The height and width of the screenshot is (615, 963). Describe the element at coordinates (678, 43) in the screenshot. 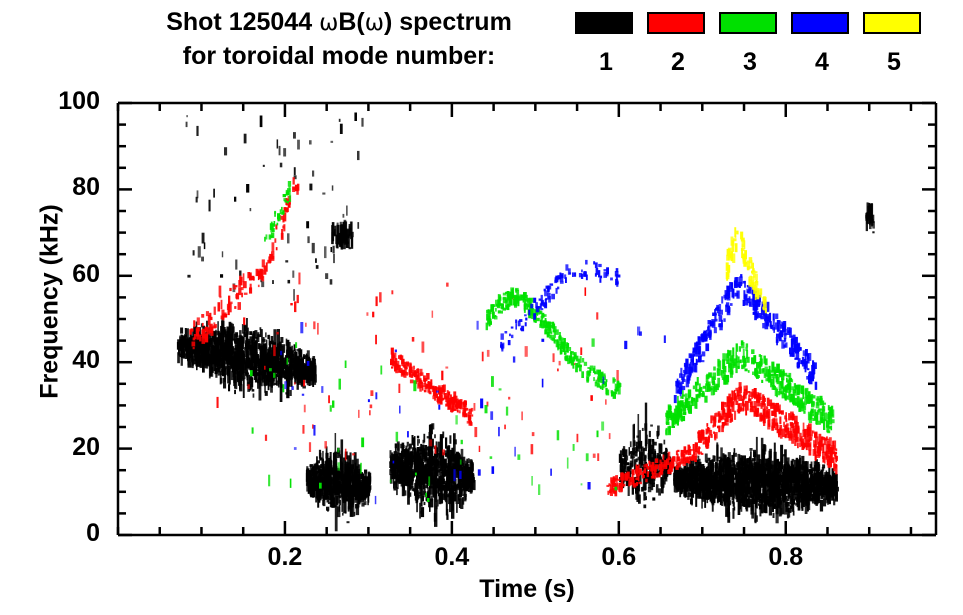

I see `legend-item-2: 2` at that location.